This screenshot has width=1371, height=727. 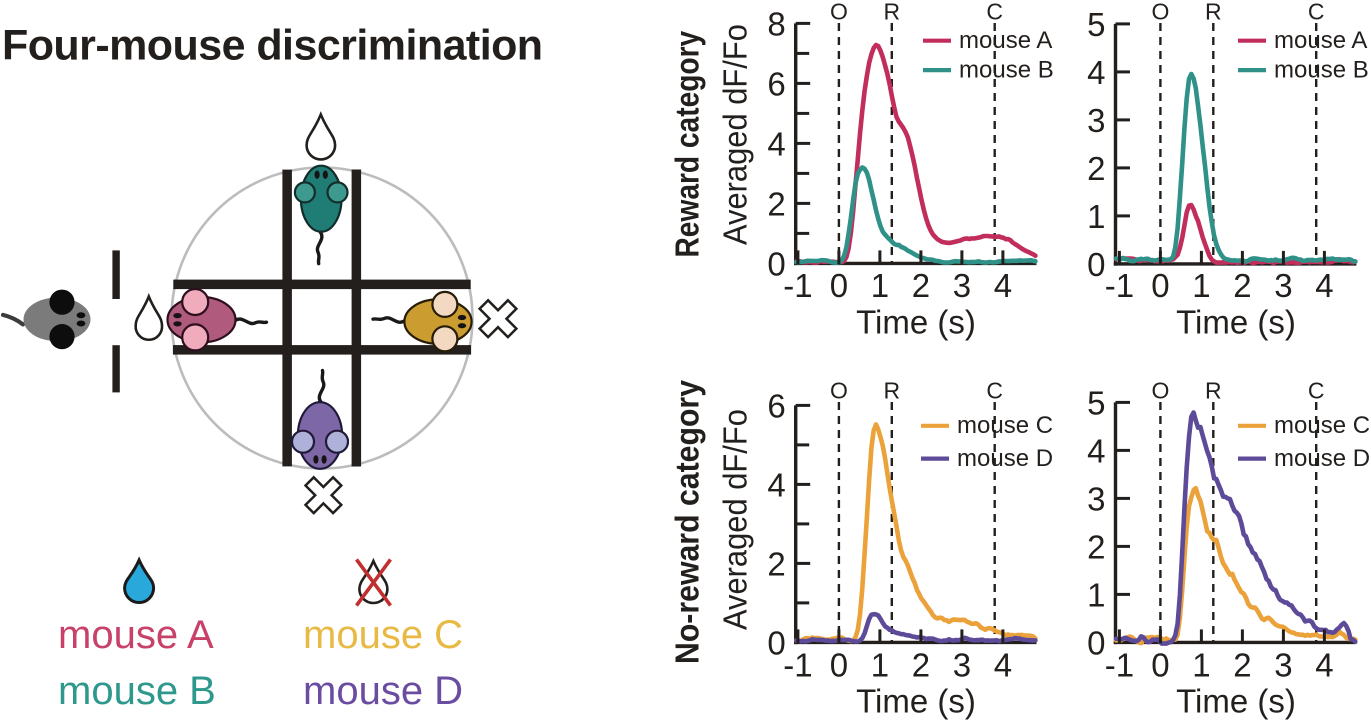 What do you see at coordinates (272, 46) in the screenshot?
I see `svg-text: Four-mouse discrimination` at bounding box center [272, 46].